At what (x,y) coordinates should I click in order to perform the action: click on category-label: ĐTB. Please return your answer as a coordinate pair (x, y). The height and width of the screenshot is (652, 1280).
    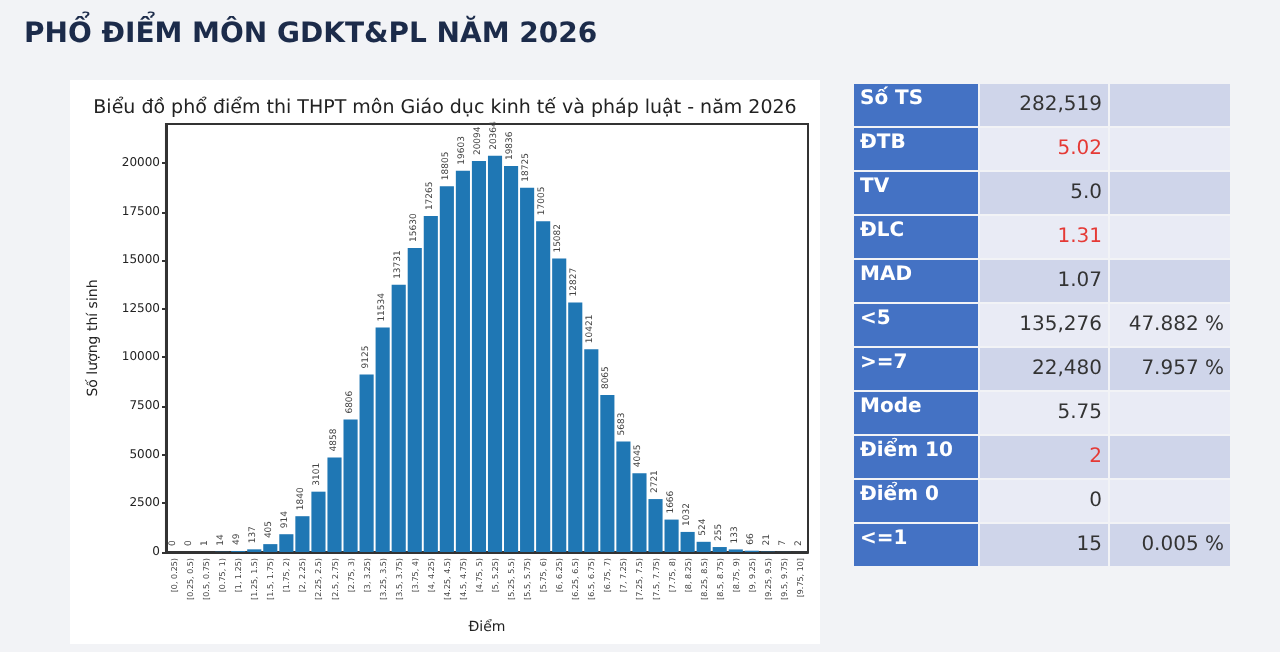
    Looking at the image, I should click on (883, 143).